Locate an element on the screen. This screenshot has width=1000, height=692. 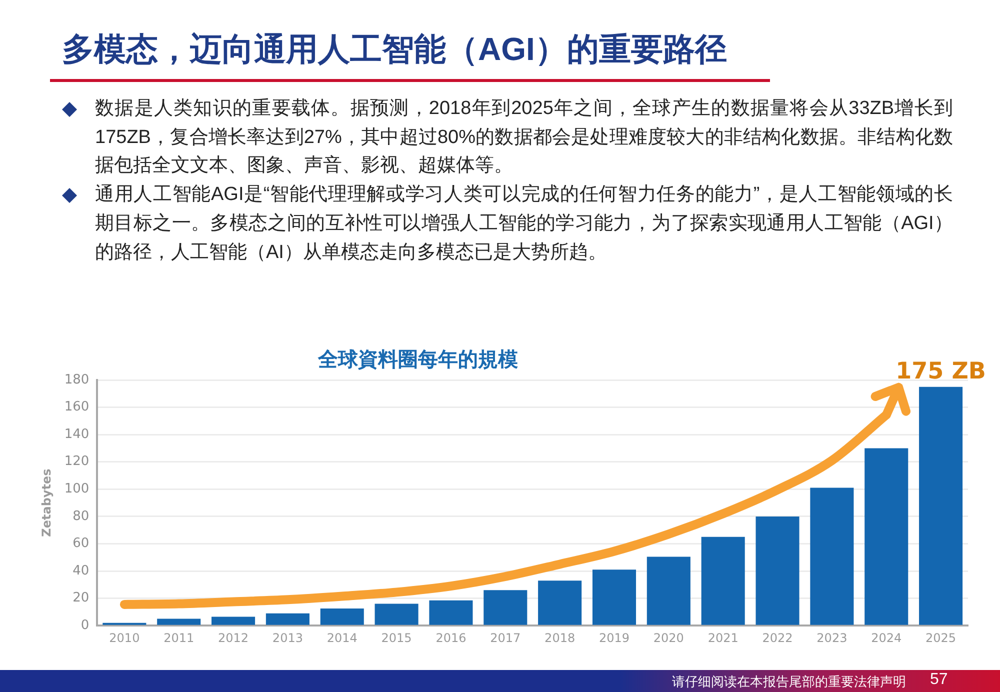
x-tick-label: 2016 is located at coordinates (451, 637).